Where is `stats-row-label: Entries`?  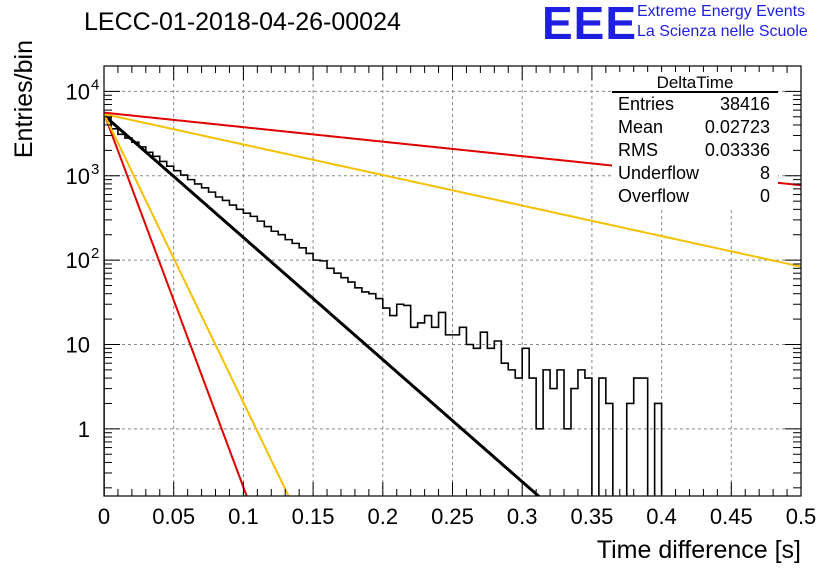 stats-row-label: Entries is located at coordinates (646, 104).